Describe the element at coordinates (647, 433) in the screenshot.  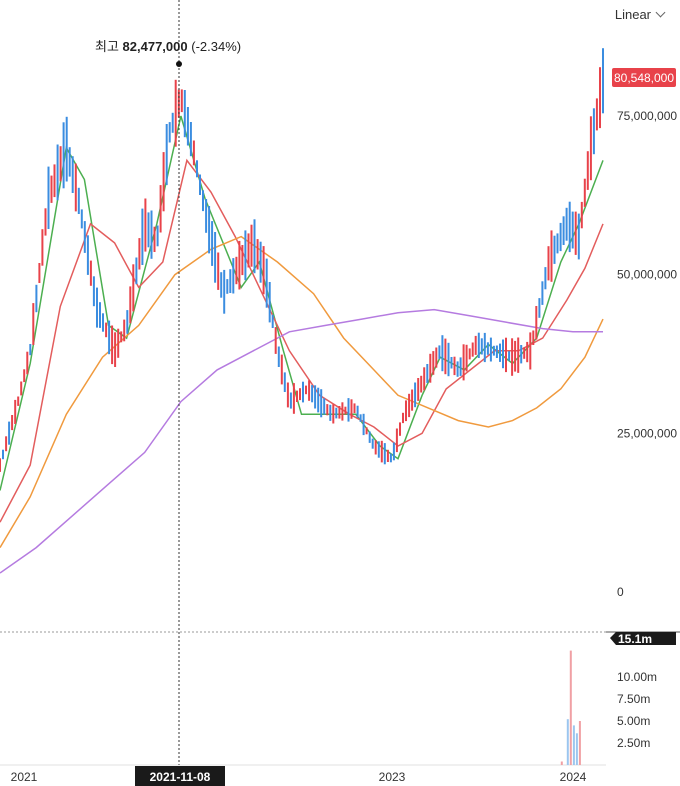
I see `price-tick-label: 25,000,000` at that location.